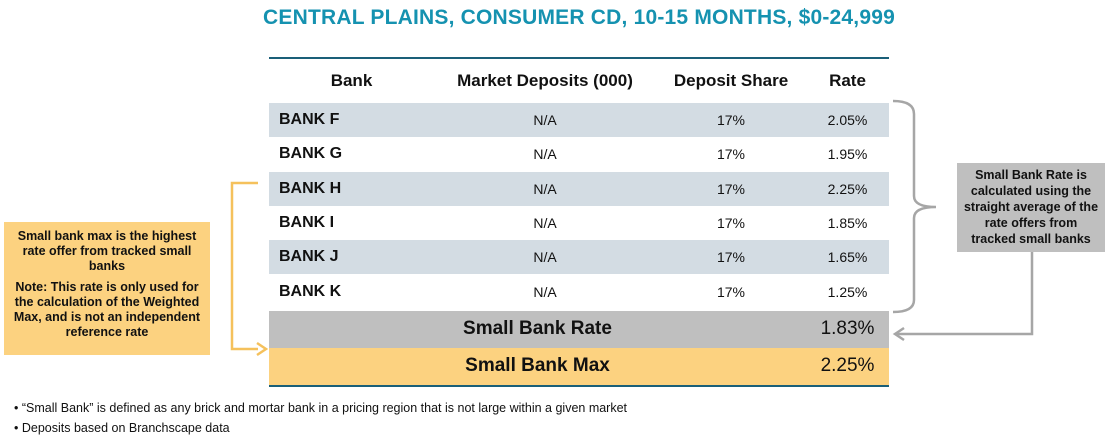  I want to click on bank-name: BANK H, so click(310, 188).